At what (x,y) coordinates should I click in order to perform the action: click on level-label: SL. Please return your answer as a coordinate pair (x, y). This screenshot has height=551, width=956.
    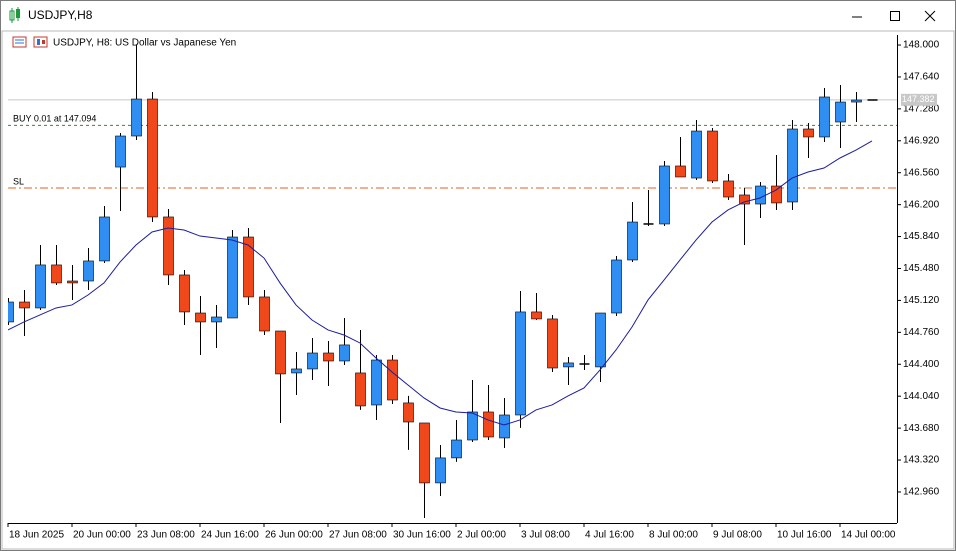
    Looking at the image, I should click on (18, 181).